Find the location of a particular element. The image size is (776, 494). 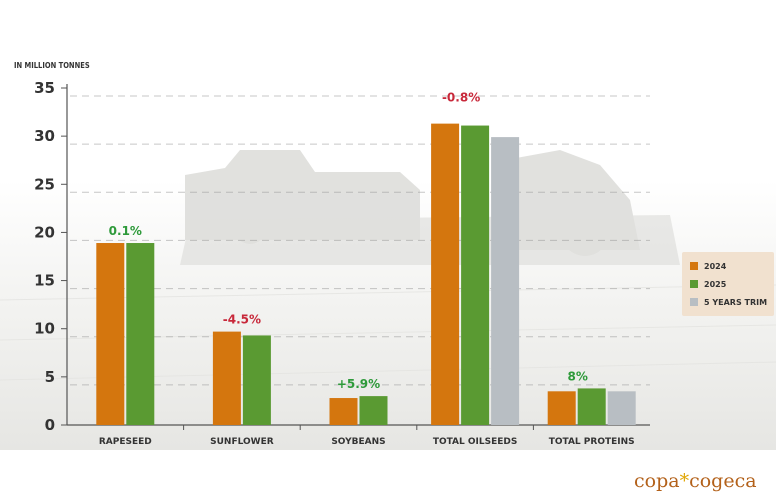

y-tick-label-15: 15 is located at coordinates (44, 281).